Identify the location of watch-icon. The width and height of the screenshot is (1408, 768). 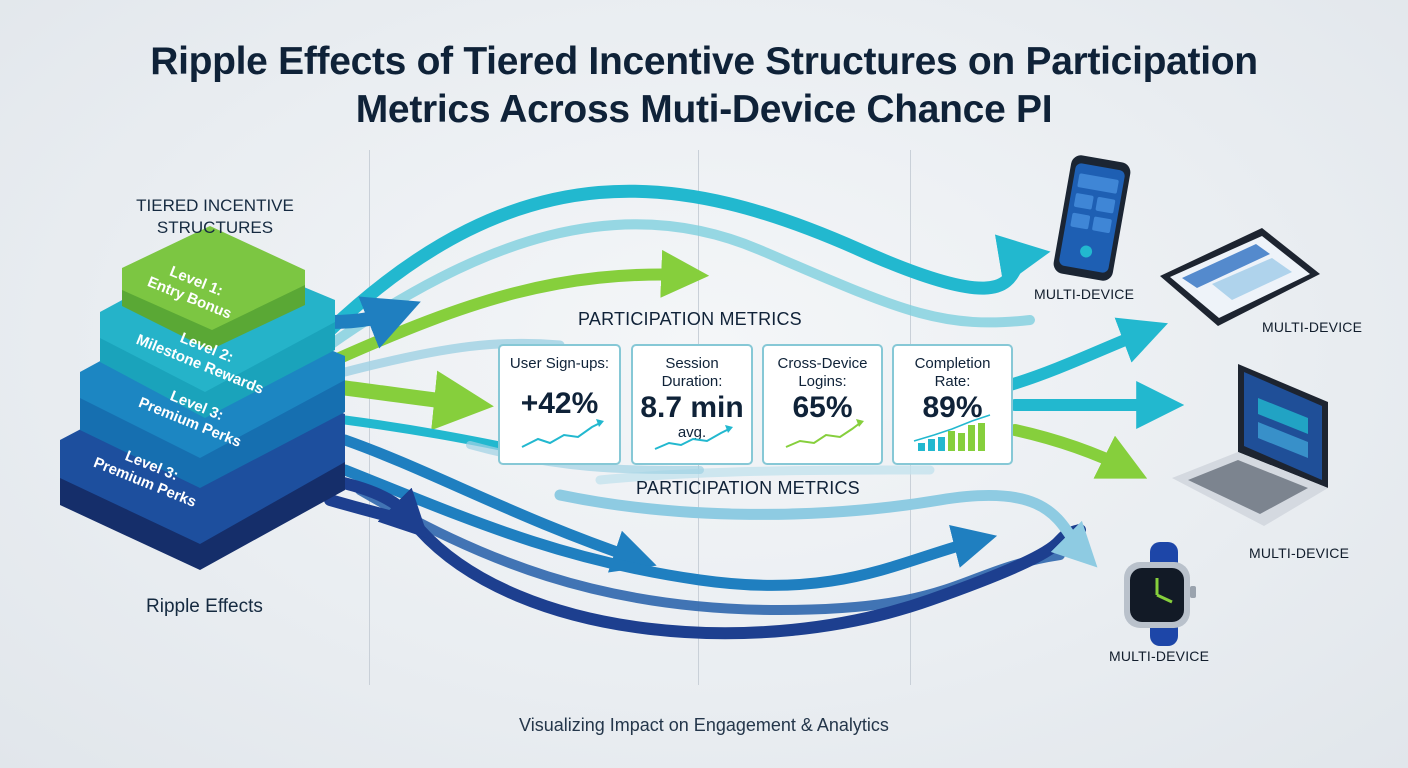
(1160, 594).